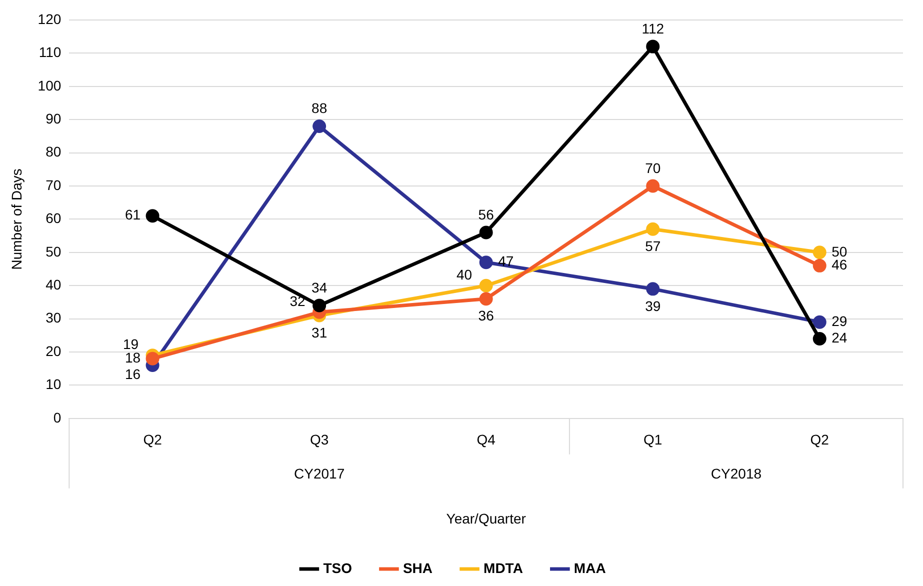  Describe the element at coordinates (653, 246) in the screenshot. I see `data-label: 57` at that location.